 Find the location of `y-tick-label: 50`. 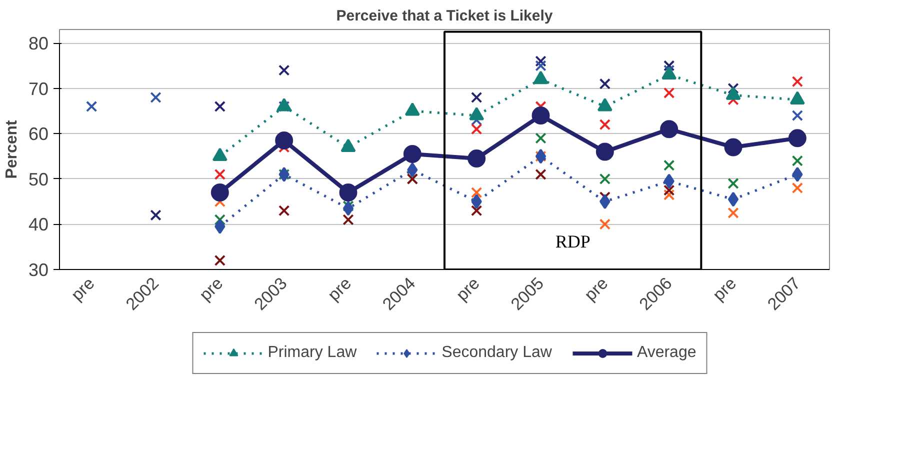

y-tick-label: 50 is located at coordinates (38, 179).